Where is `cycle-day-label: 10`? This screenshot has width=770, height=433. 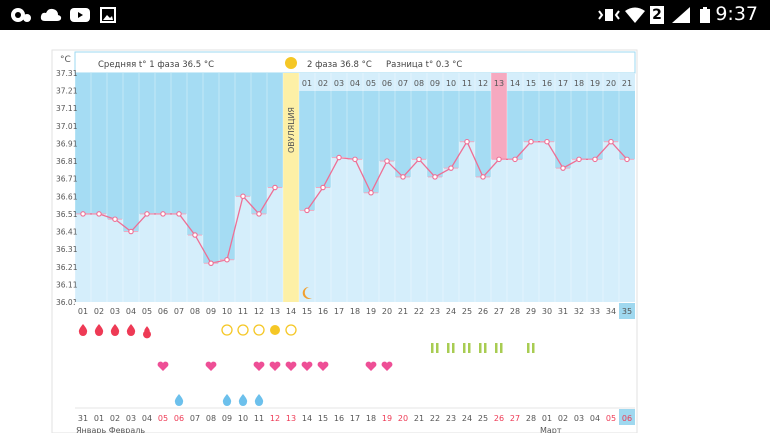
cycle-day-label: 10 is located at coordinates (227, 311).